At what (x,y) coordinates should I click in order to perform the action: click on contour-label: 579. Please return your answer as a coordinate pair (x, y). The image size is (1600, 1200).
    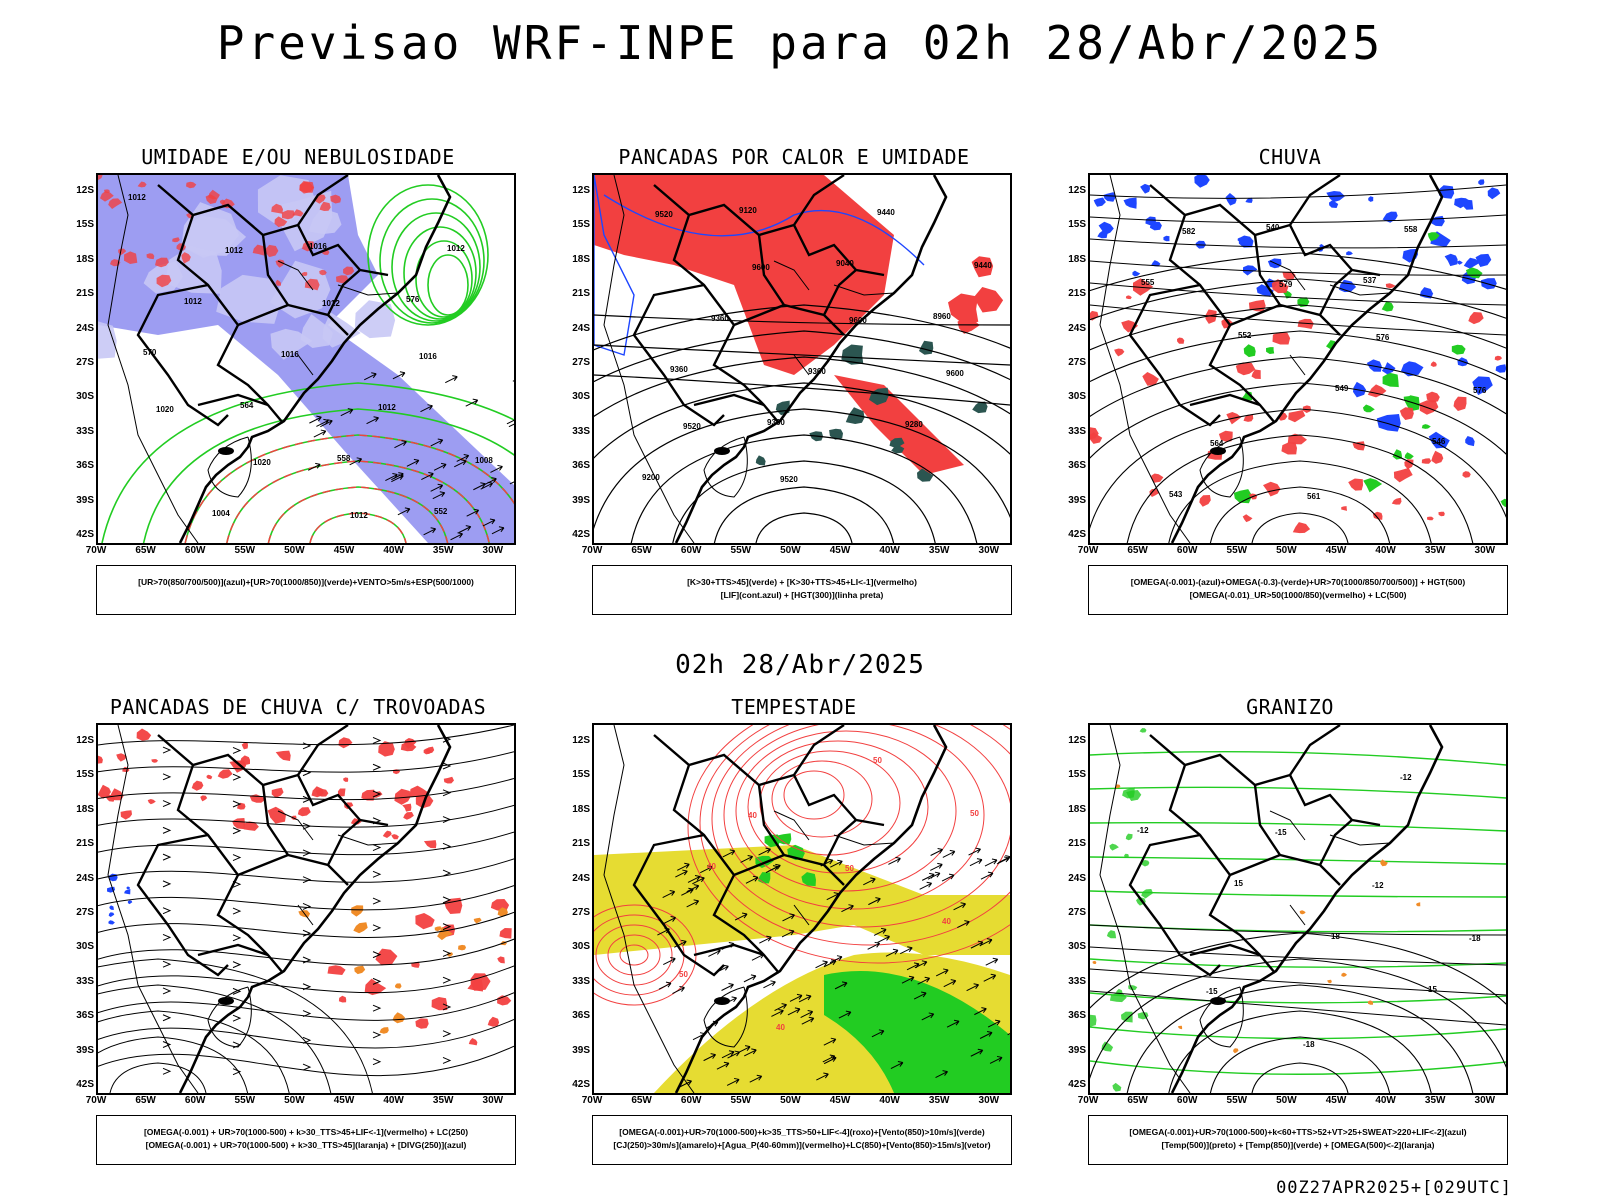
    Looking at the image, I should click on (1286, 284).